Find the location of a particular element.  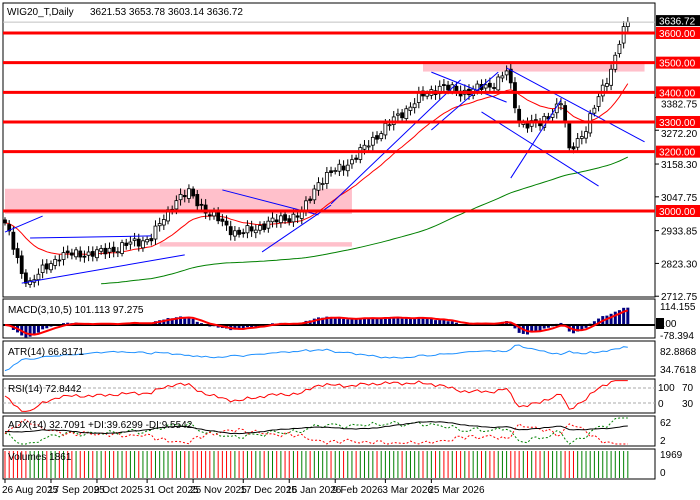

ohlc-readout: 3621.53 3653.78 3603.14 3636.72 is located at coordinates (166, 12).